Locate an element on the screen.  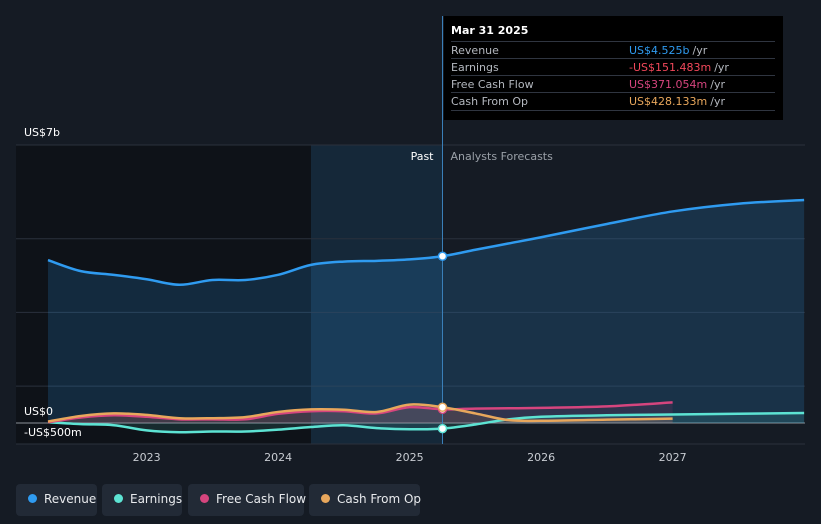
free-cash-flow-line is located at coordinates (360, 412).